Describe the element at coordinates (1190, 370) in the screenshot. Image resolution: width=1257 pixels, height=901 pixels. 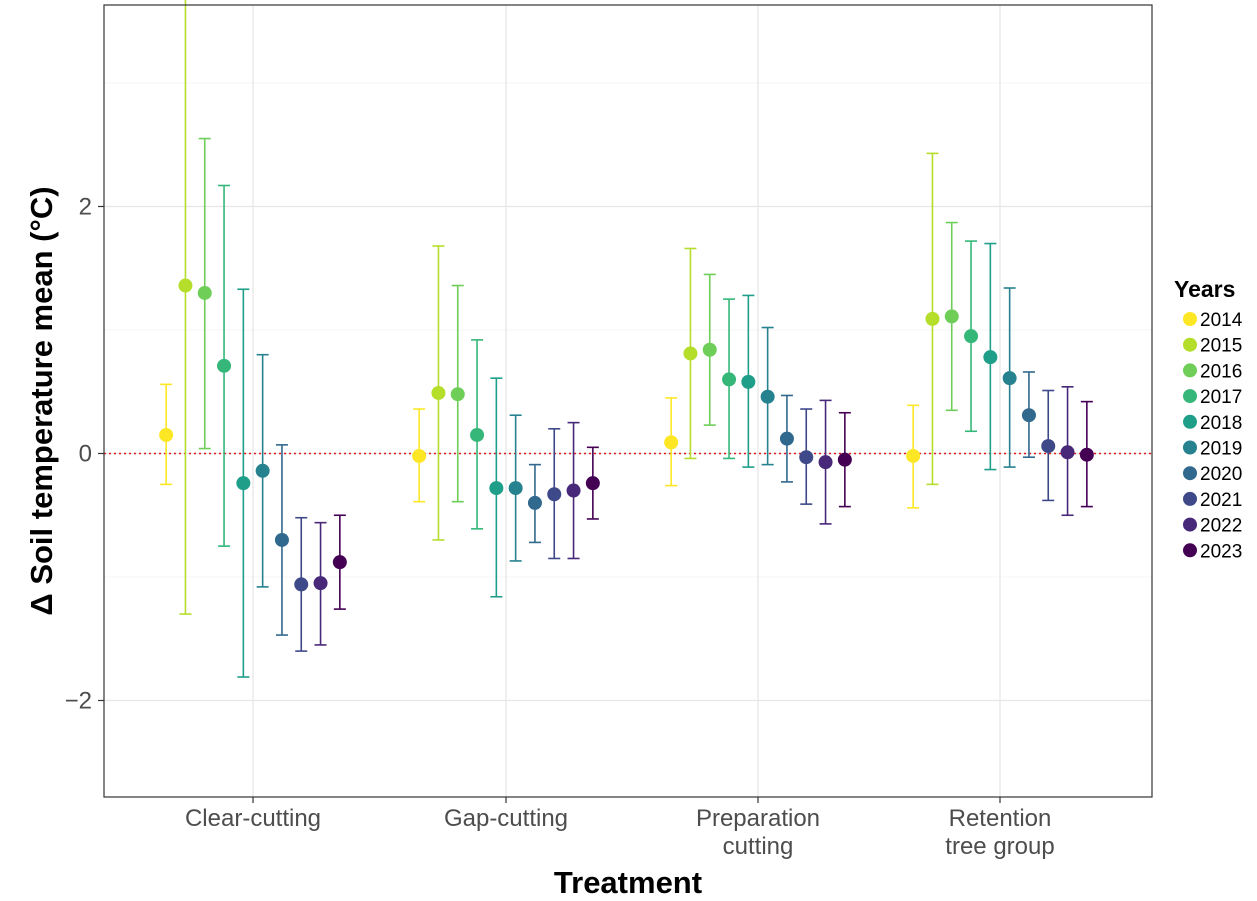
I see `legend-key-2016` at that location.